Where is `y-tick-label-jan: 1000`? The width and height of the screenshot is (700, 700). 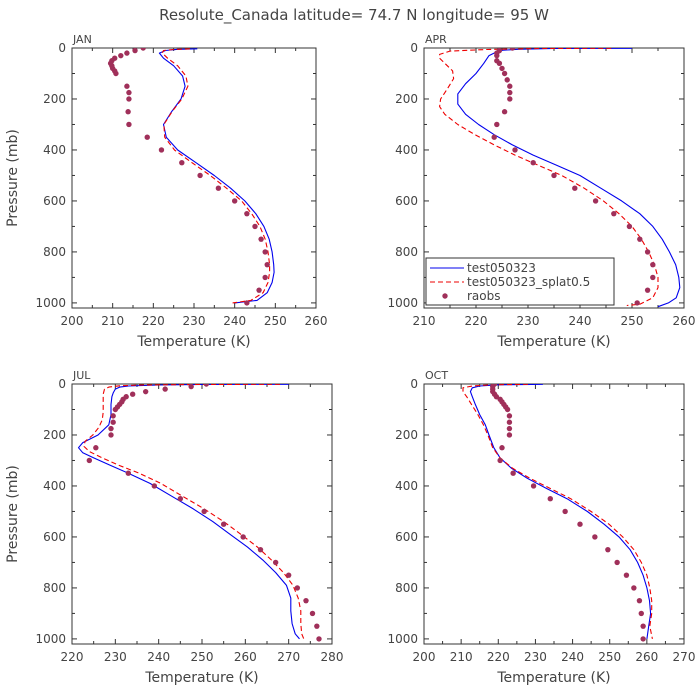
y-tick-label-jan: 1000 is located at coordinates (50, 303).